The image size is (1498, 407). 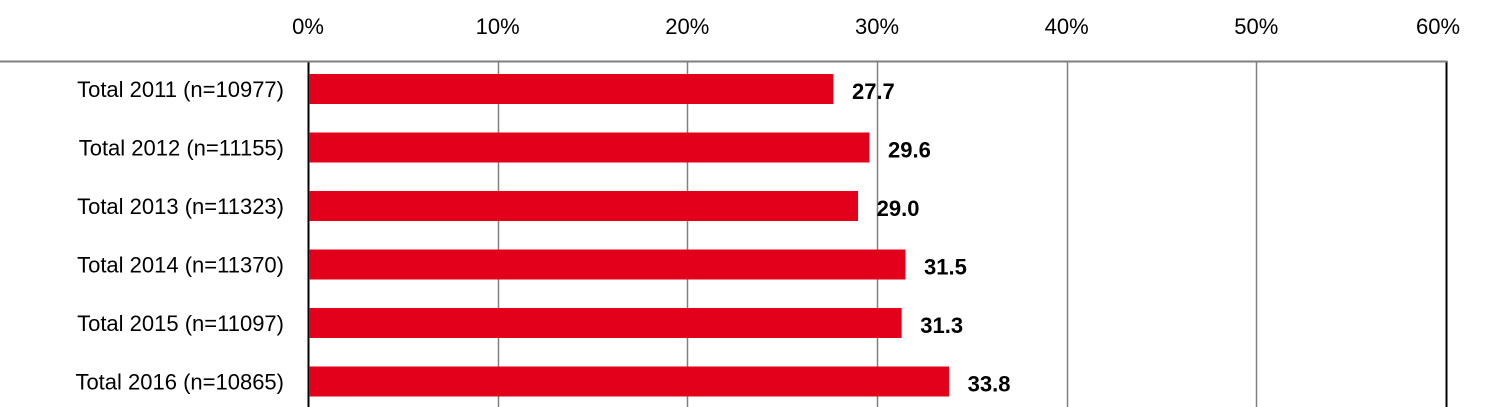 What do you see at coordinates (873, 91) in the screenshot?
I see `data-label: 27.7` at bounding box center [873, 91].